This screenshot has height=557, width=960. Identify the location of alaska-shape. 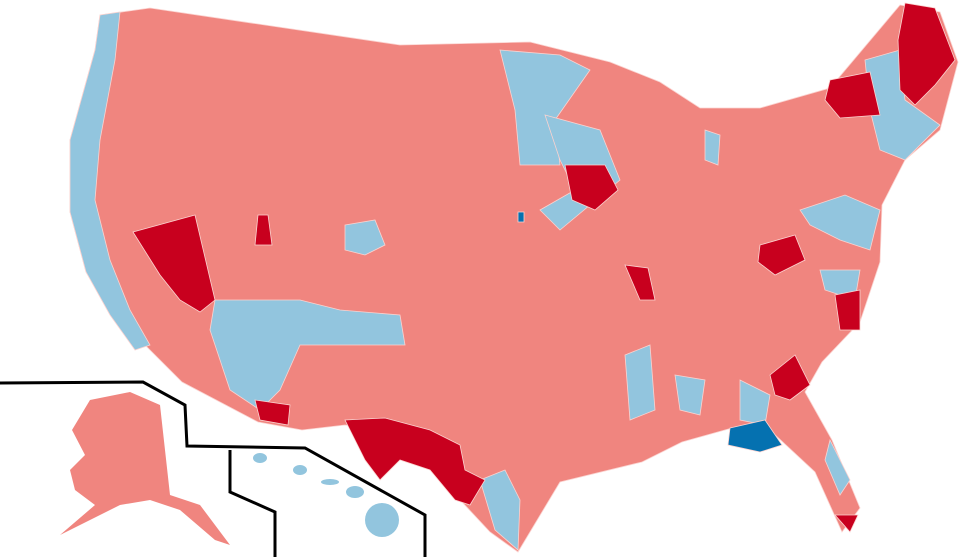
(145, 468).